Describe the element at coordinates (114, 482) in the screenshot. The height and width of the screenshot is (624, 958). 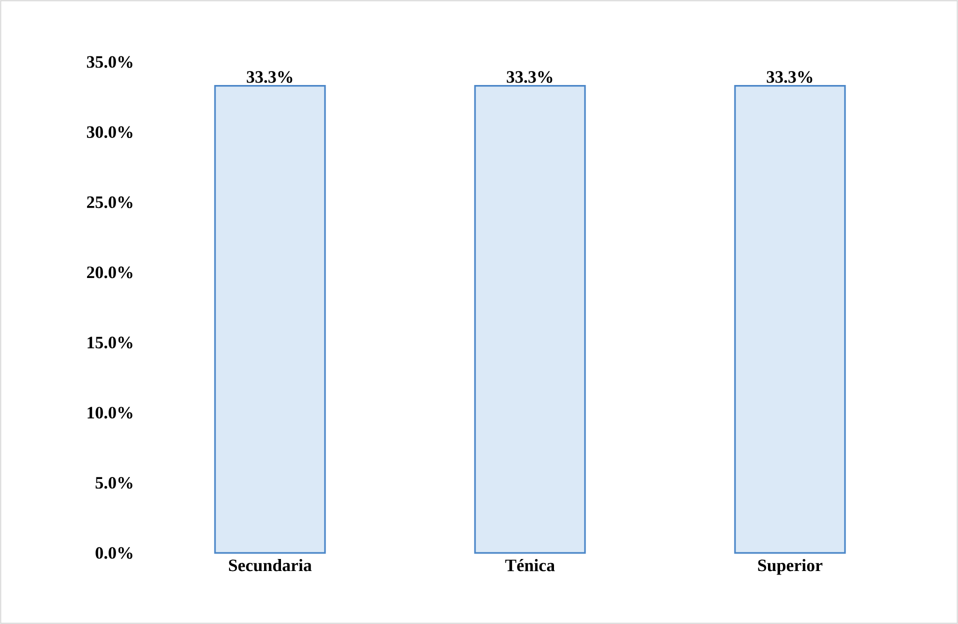
I see `y-tick-label: 5.0%` at that location.